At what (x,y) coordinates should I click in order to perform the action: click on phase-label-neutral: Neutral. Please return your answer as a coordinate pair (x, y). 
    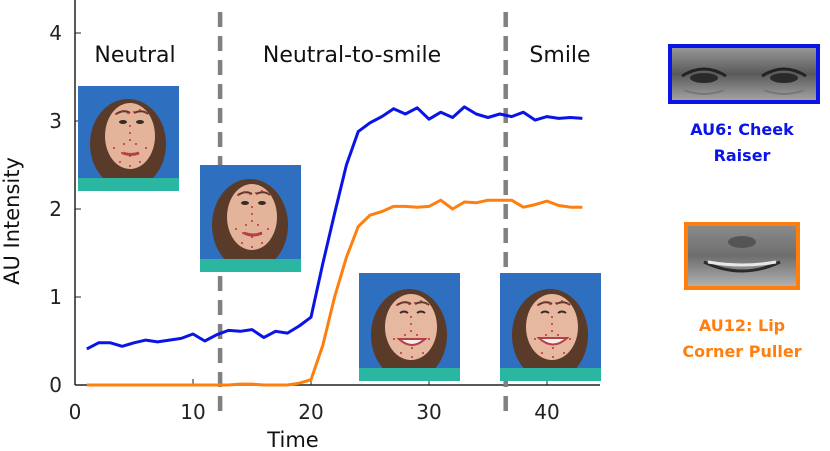
    Looking at the image, I should click on (134, 55).